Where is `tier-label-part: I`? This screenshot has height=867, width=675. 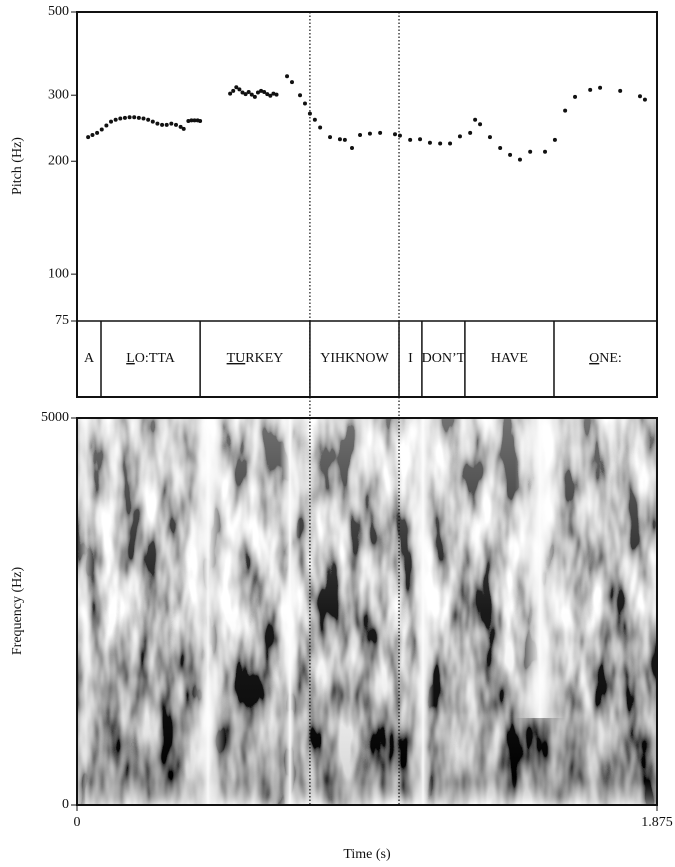 tier-label-part: I is located at coordinates (410, 358).